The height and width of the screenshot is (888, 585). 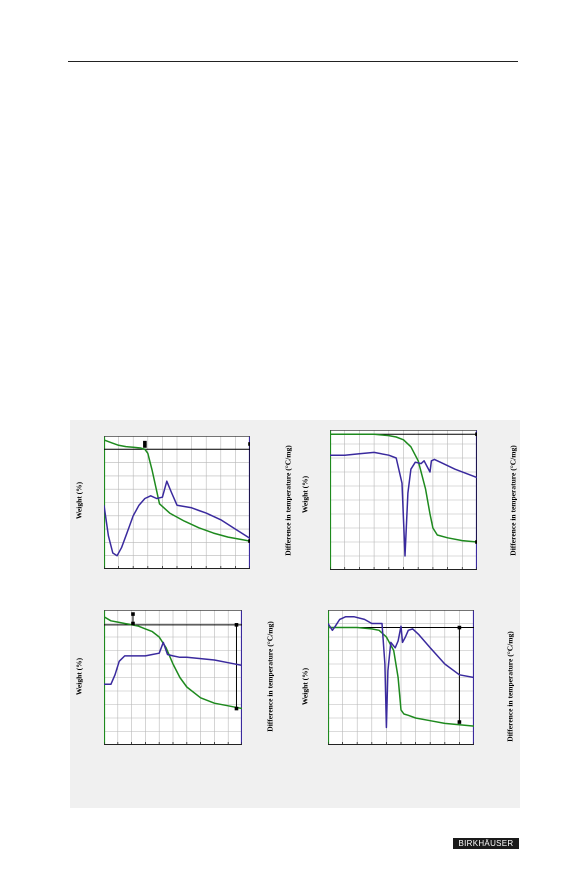 What do you see at coordinates (486, 843) in the screenshot?
I see `publisher-logo: BIRKHÄUSER` at bounding box center [486, 843].